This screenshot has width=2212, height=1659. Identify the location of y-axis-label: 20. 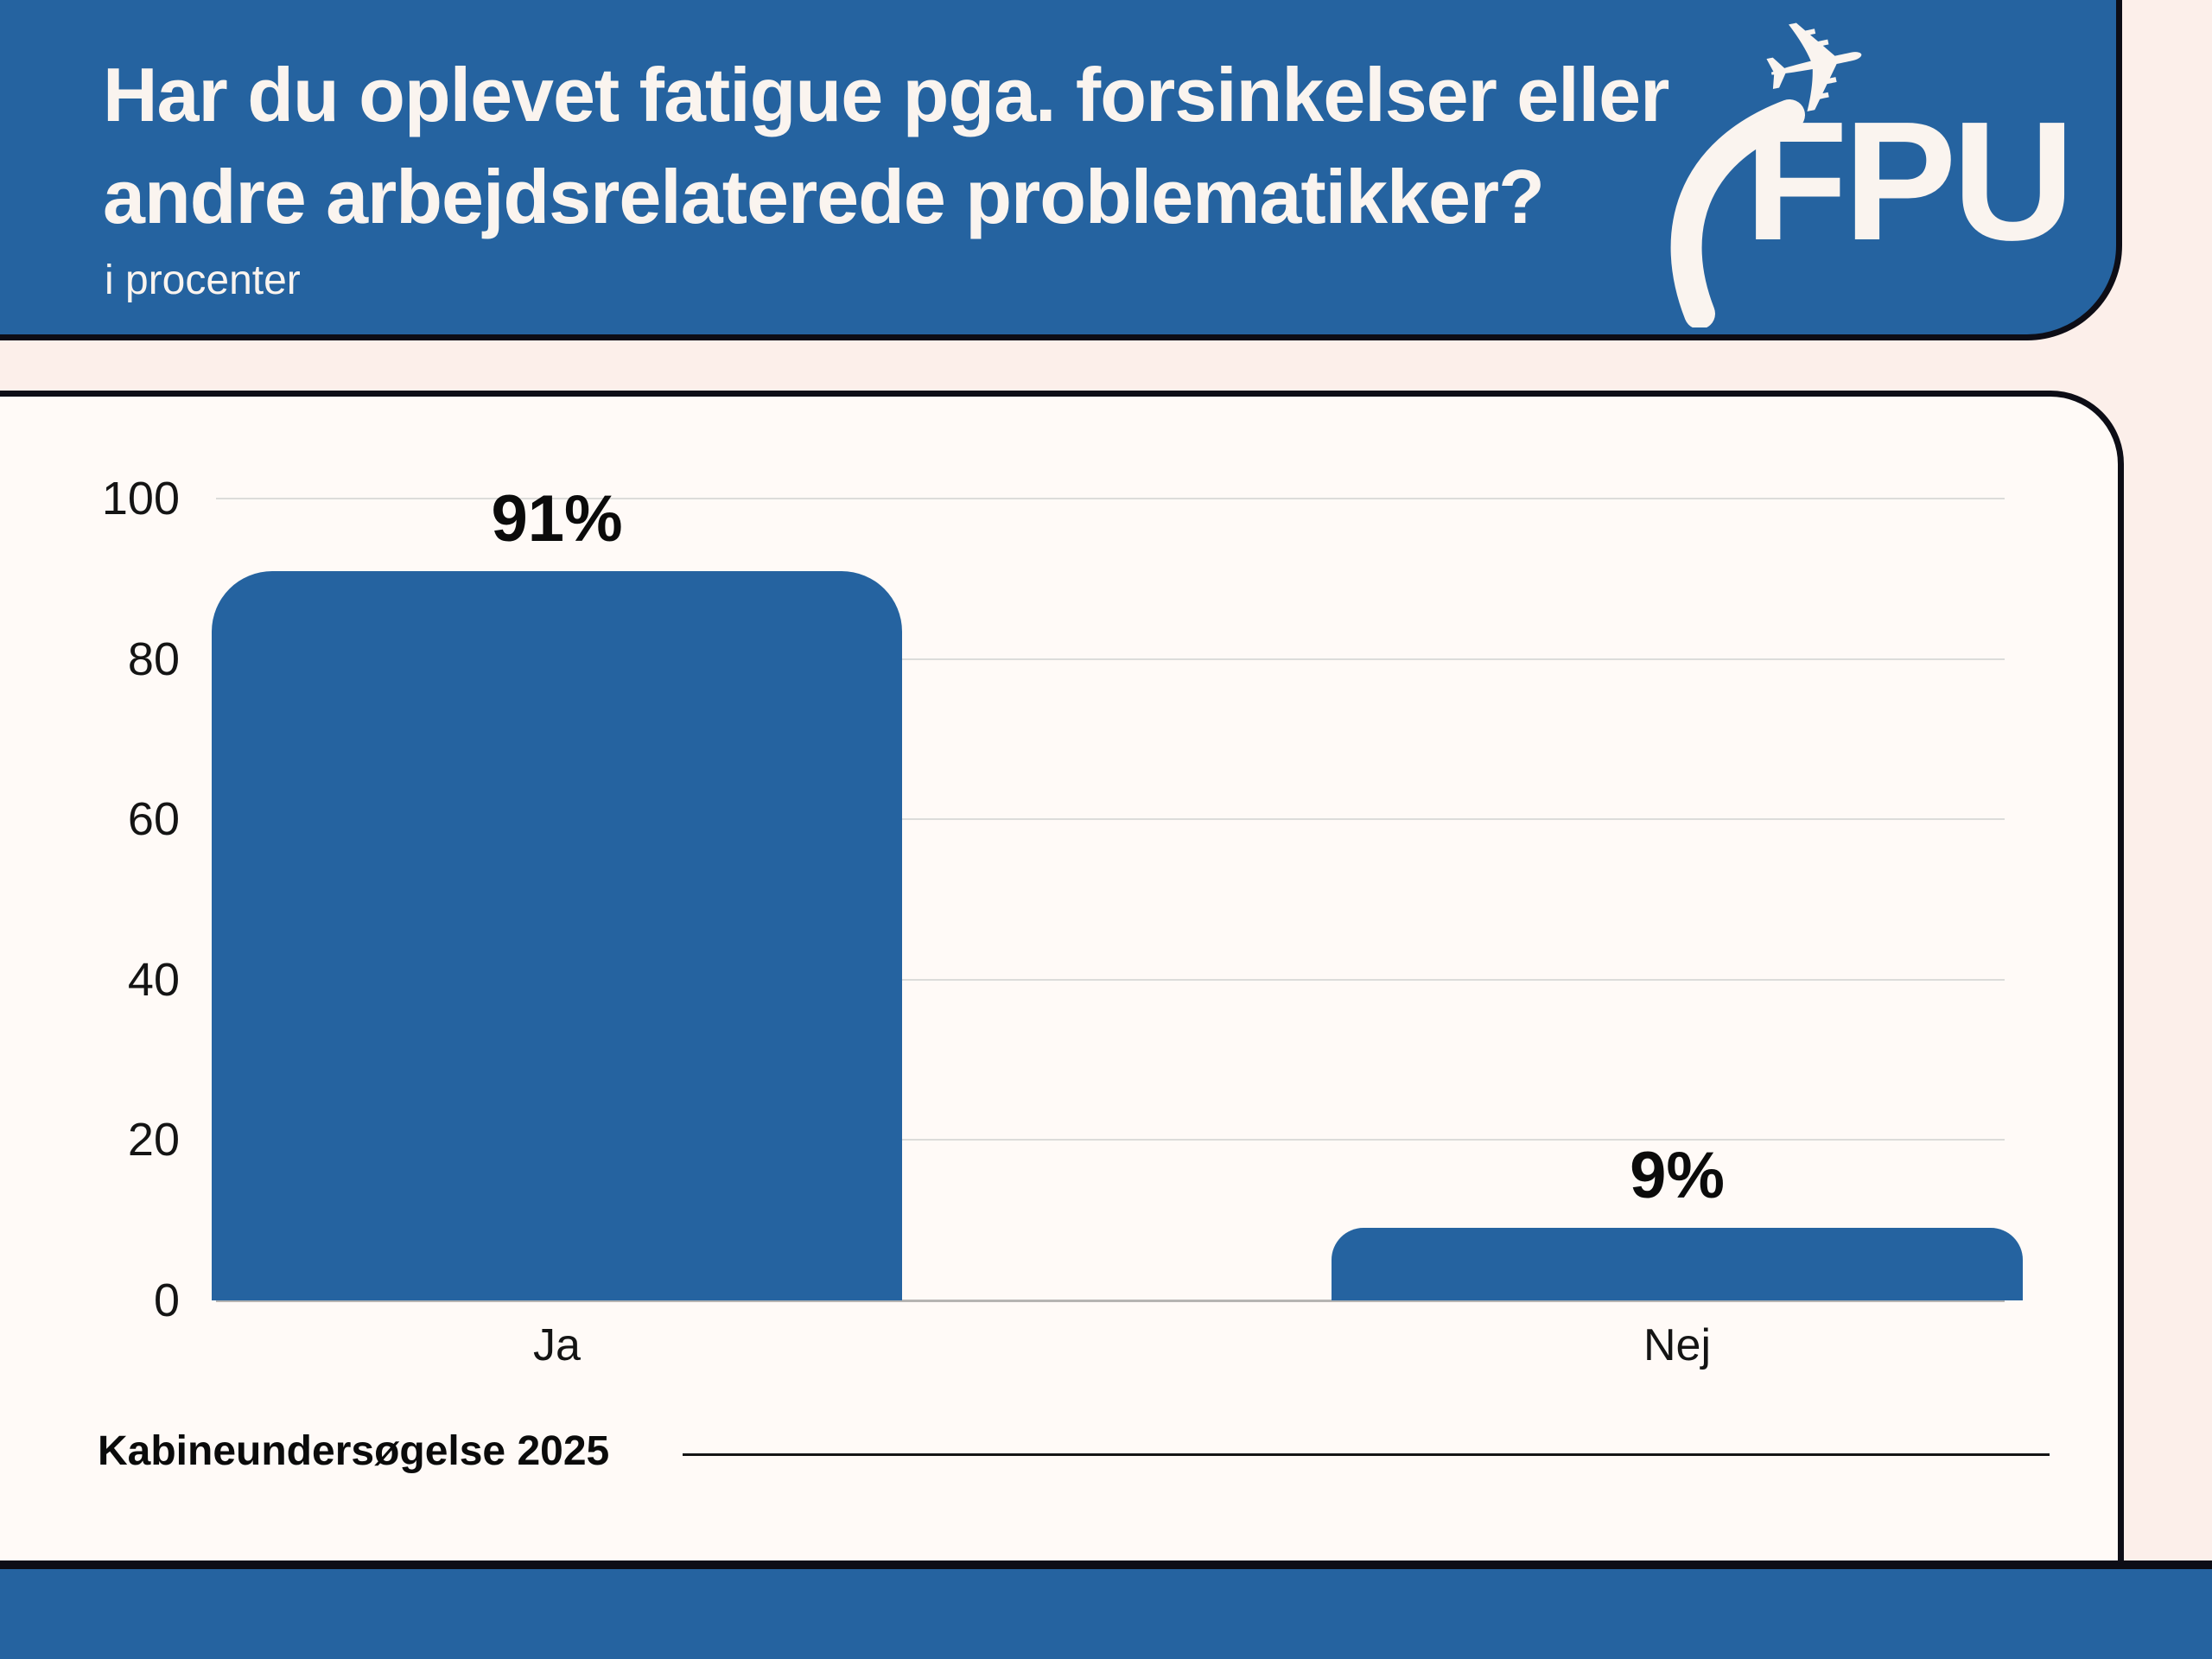
(153, 1140).